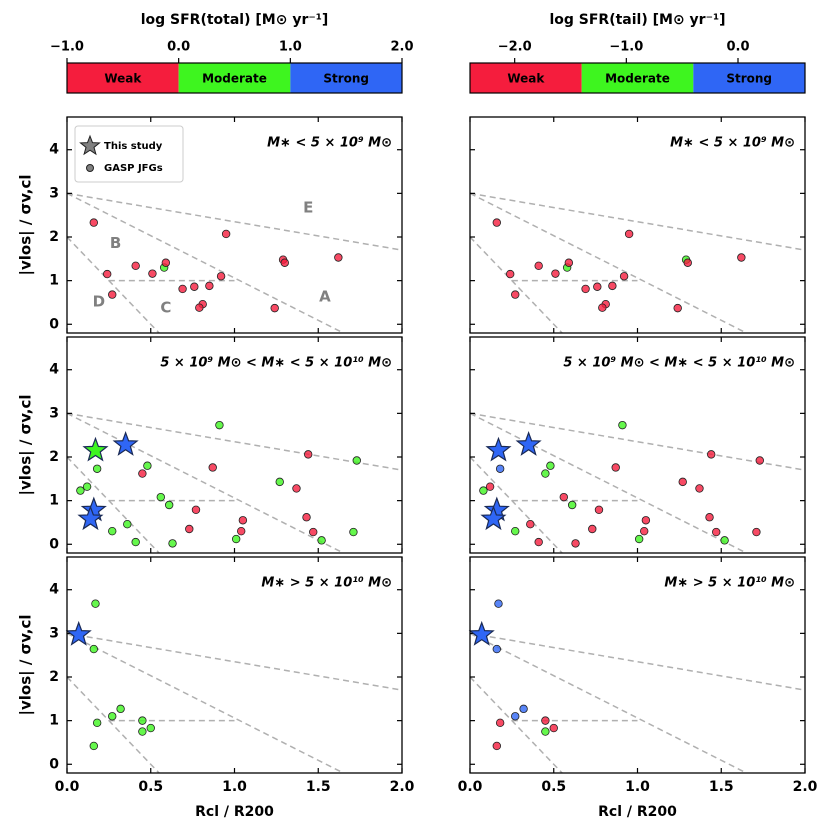 The image size is (830, 830). I want to click on panel-frame, so click(637, 445).